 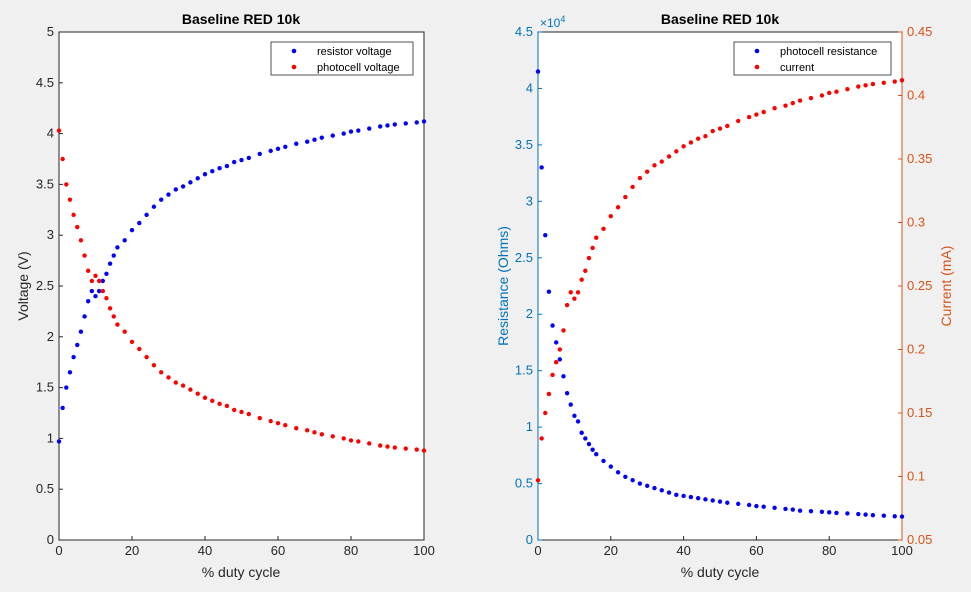 I want to click on y-axis-left-resistance: 0 0.5 1 1.5 2 2.5 3 3.5 4 4.5, so click(x=528, y=285).